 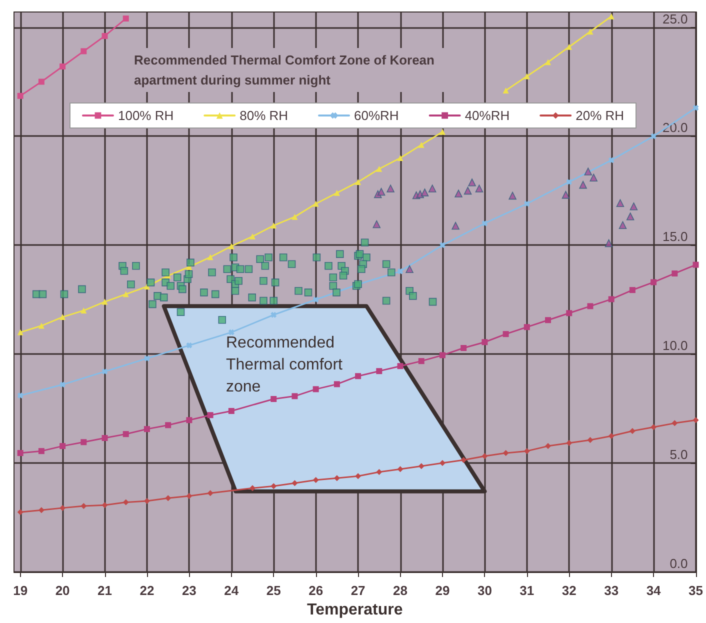 What do you see at coordinates (527, 590) in the screenshot?
I see `x-tick-label: 31` at bounding box center [527, 590].